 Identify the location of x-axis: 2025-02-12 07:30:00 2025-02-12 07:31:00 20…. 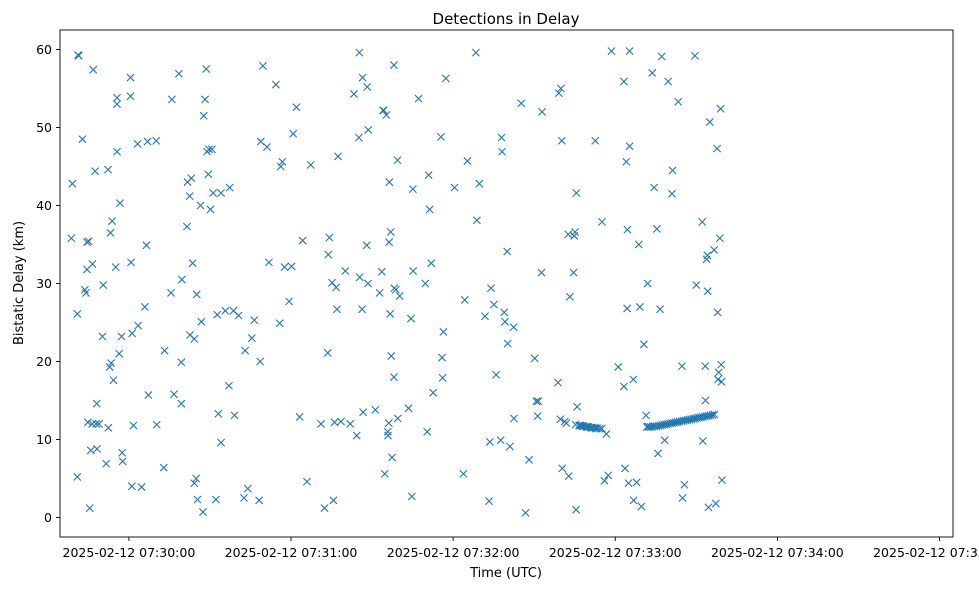
(521, 548).